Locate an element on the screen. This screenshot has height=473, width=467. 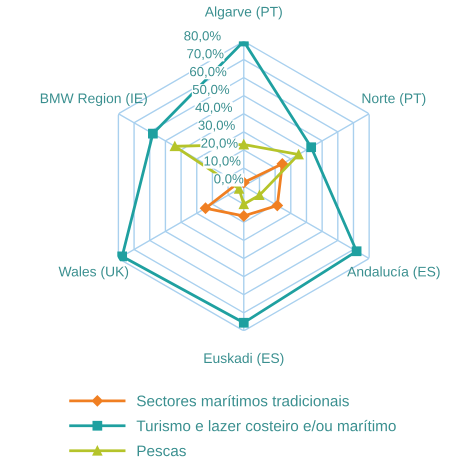
spoke-label: Wales (UK) is located at coordinates (93, 273).